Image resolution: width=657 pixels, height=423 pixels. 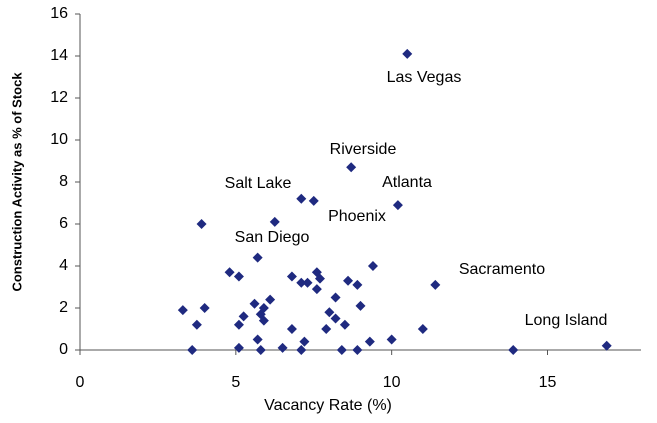 What do you see at coordinates (502, 269) in the screenshot?
I see `annotation: Sacramento` at bounding box center [502, 269].